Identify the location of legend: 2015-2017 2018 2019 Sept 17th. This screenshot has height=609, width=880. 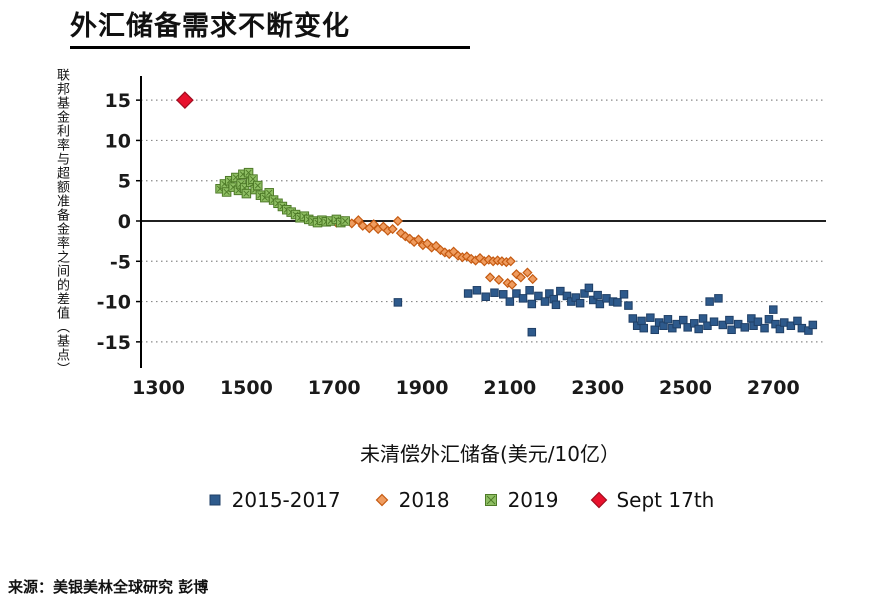
(460, 500).